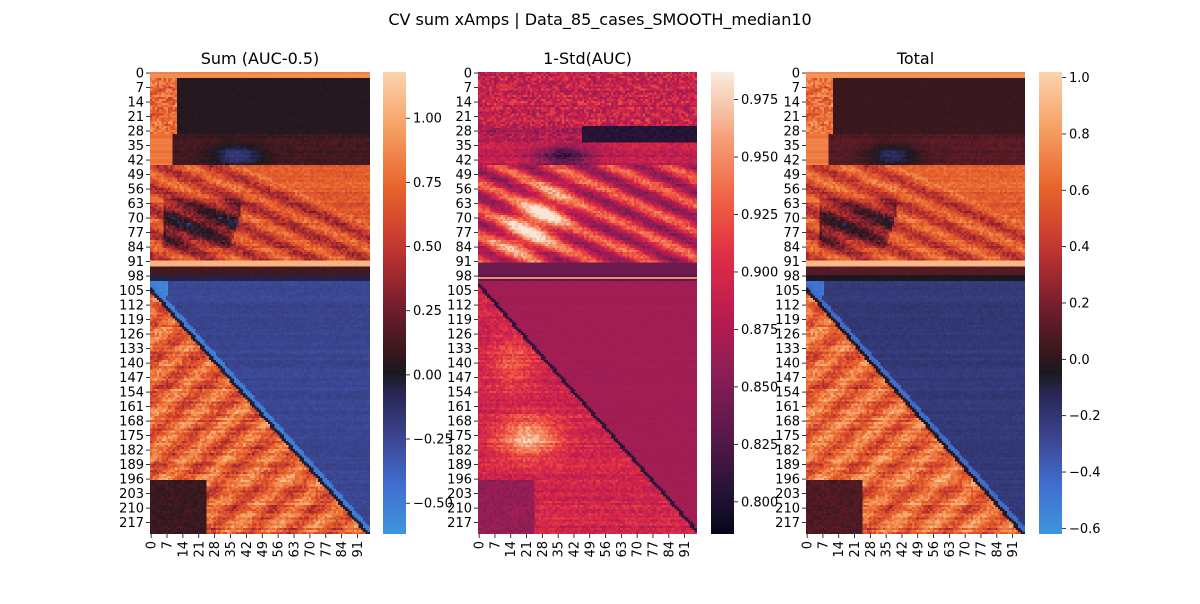 Image resolution: width=1200 pixels, height=604 pixels. Describe the element at coordinates (1079, 360) in the screenshot. I see `colorbar-tick-label: 0.0` at that location.